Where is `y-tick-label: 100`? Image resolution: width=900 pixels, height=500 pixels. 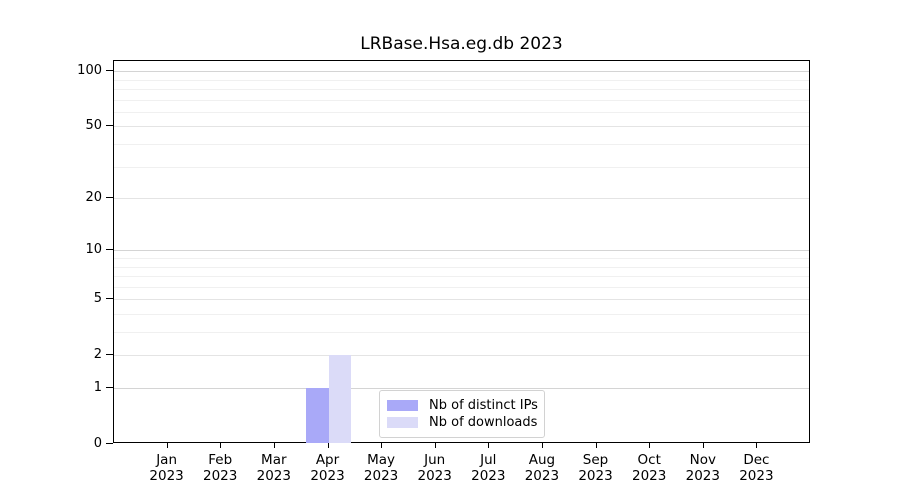 y-tick-label: 100 is located at coordinates (89, 70).